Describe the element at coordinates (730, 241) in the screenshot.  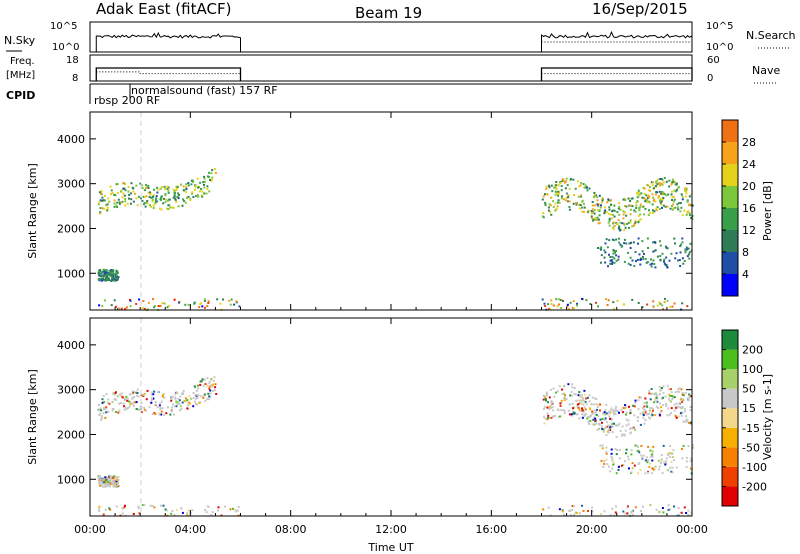
I see `power-colorbar-swatch` at that location.